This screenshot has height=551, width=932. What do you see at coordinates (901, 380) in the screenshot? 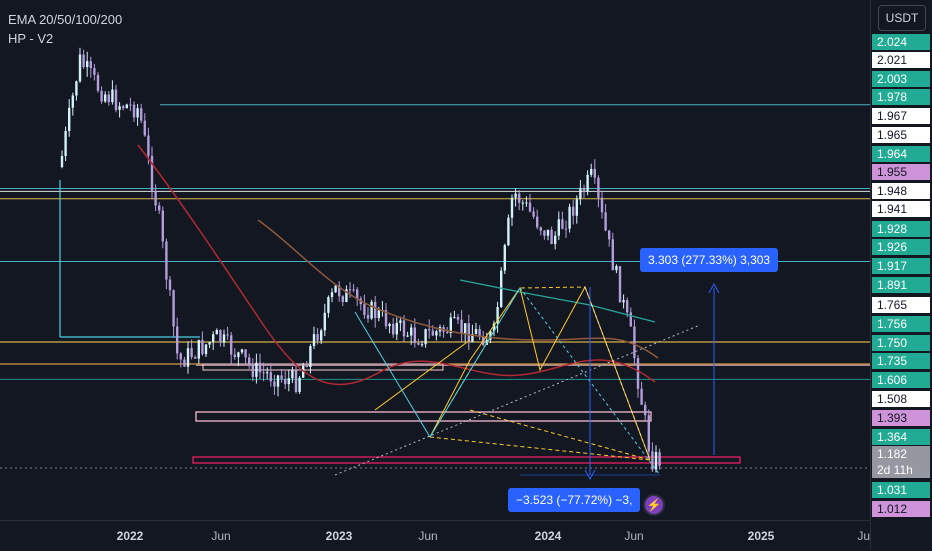
I see `price-tag: 1.606` at bounding box center [901, 380].